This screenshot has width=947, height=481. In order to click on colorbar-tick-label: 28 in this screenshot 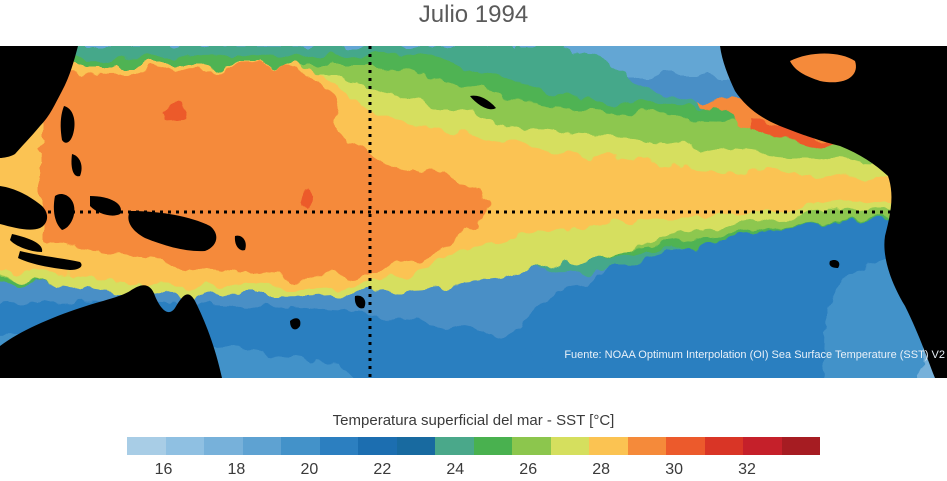, I will do `click(601, 469)`.